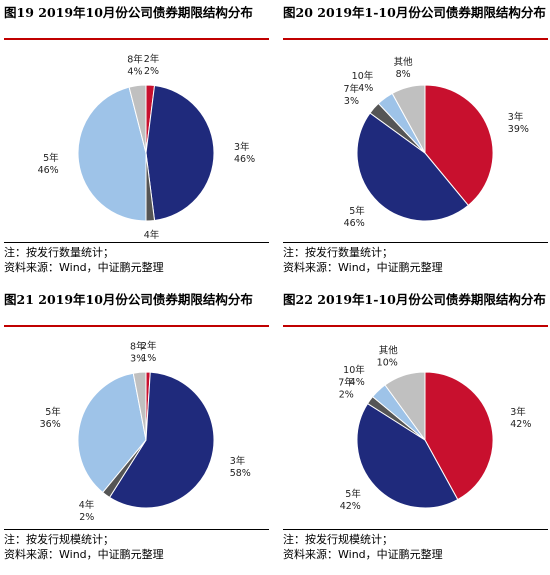  What do you see at coordinates (518, 129) in the screenshot?
I see `pie-slice-value: 39%` at bounding box center [518, 129].